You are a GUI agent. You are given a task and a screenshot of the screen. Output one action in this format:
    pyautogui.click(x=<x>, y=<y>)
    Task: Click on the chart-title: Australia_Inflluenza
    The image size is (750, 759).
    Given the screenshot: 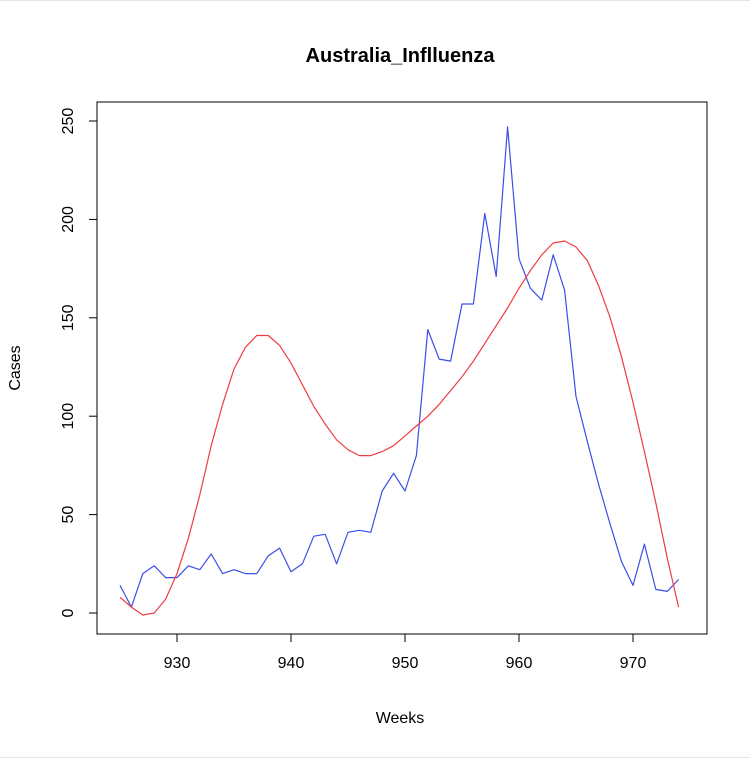 What is the action you would take?
    pyautogui.click(x=401, y=56)
    